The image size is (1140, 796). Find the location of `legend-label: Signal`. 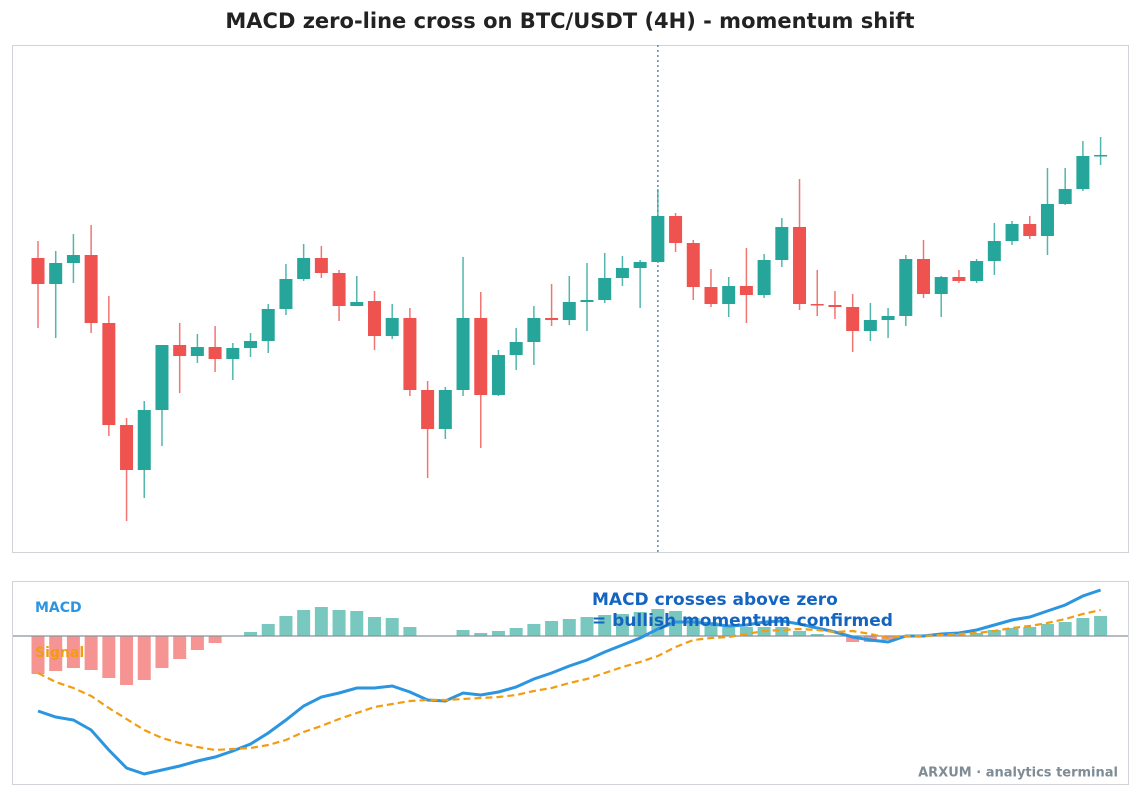

legend-label: Signal is located at coordinates (59, 653).